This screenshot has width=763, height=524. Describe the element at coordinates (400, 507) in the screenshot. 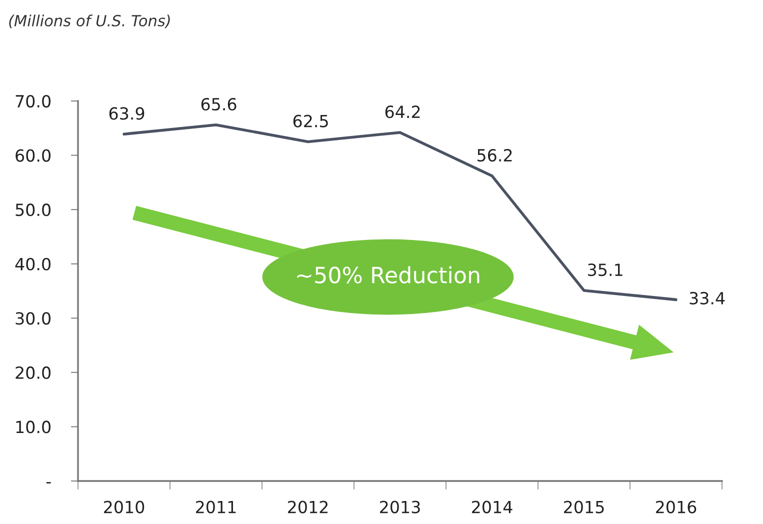

I see `x-tick-label: 2013` at that location.